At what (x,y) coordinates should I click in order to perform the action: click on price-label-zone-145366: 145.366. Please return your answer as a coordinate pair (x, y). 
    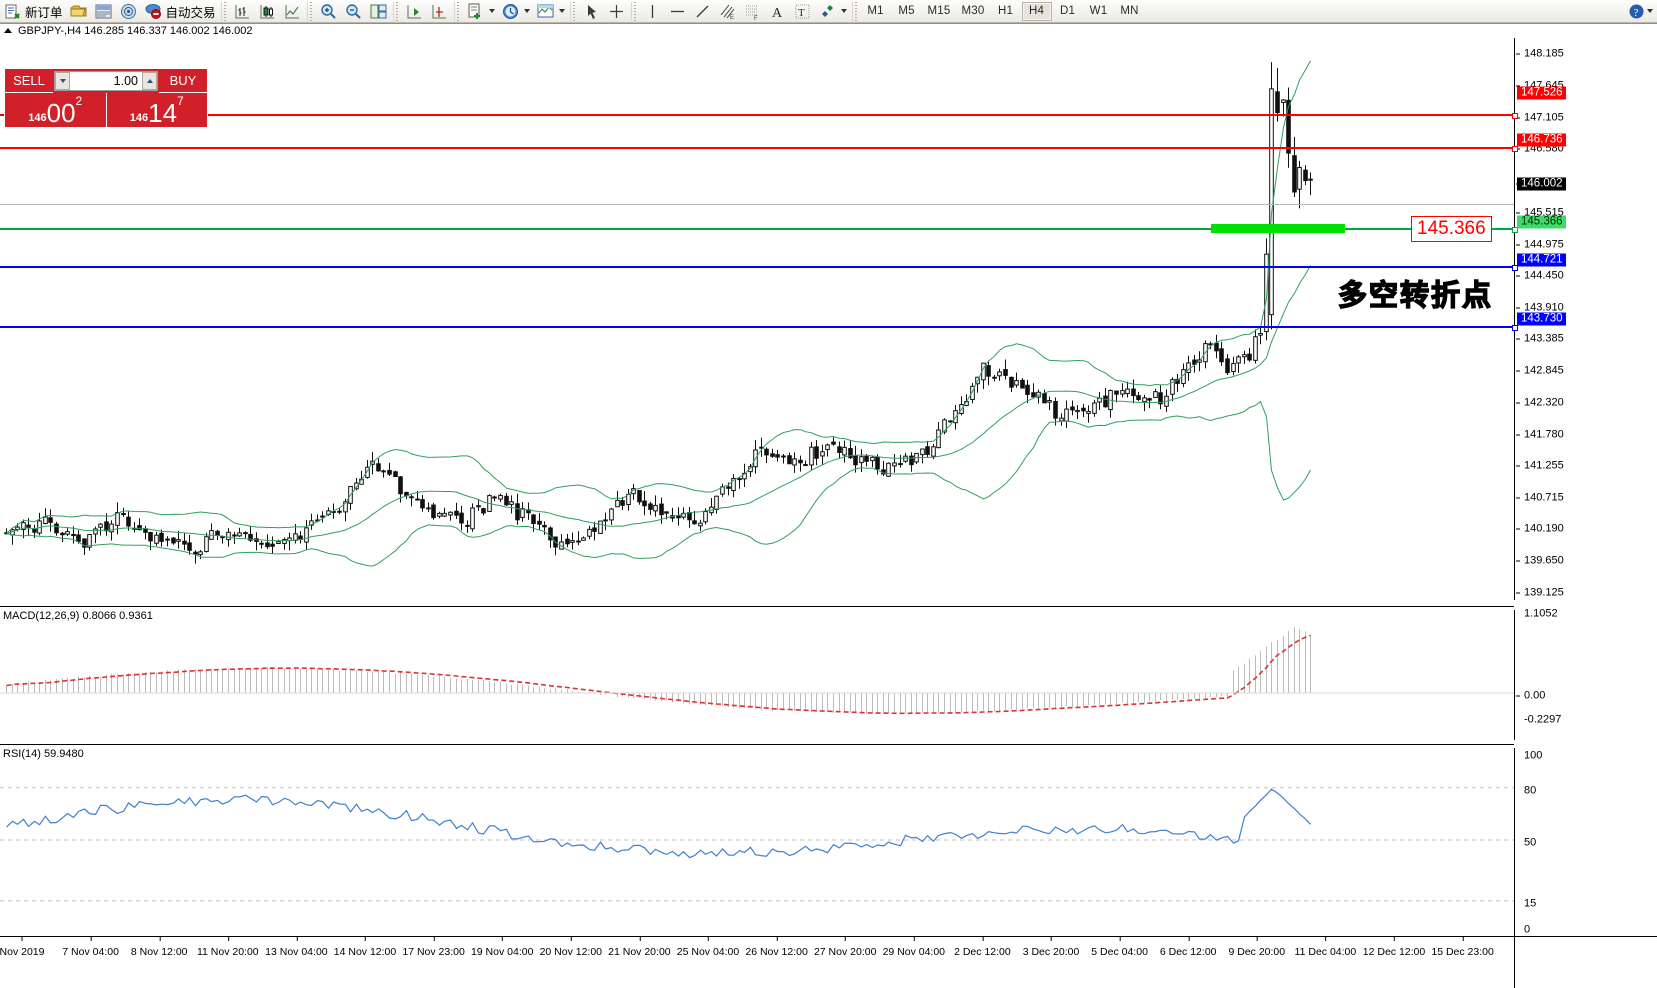
    Looking at the image, I should click on (1541, 222).